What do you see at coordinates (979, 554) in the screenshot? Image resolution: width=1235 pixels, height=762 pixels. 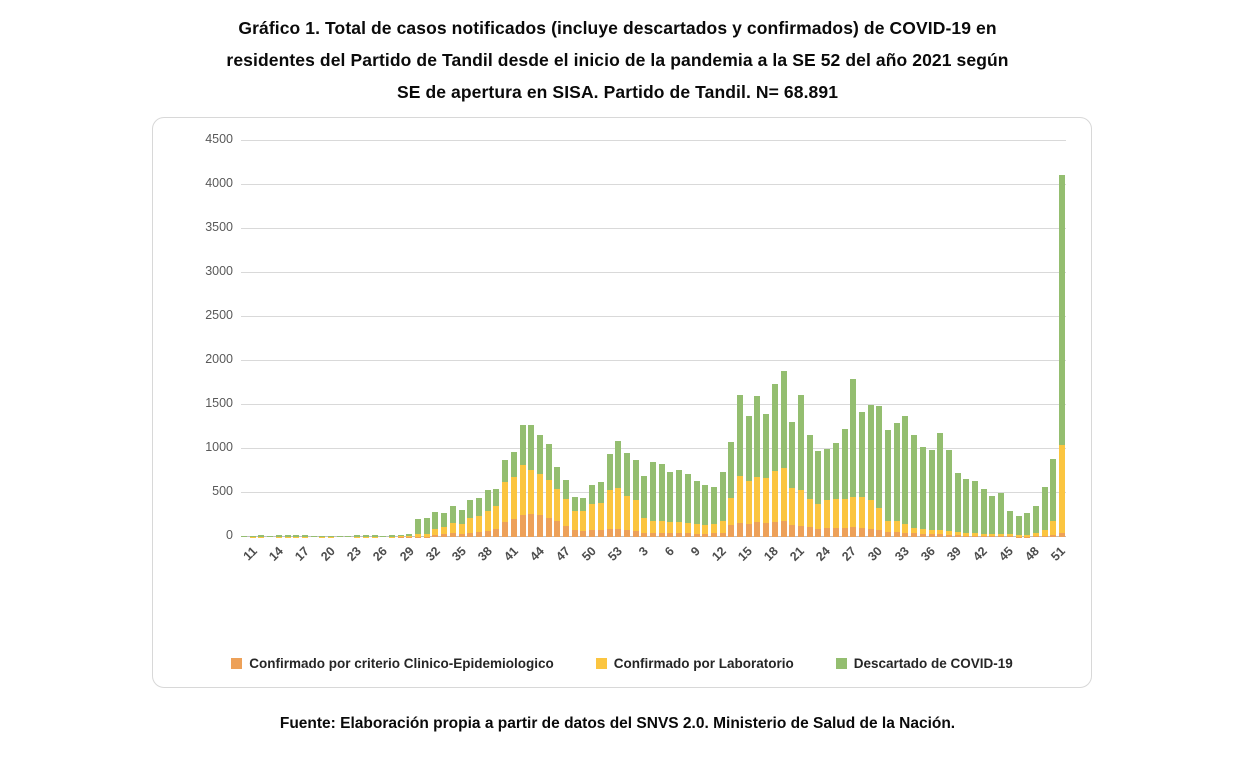 I see `x-axis-tick-label: 42` at bounding box center [979, 554].